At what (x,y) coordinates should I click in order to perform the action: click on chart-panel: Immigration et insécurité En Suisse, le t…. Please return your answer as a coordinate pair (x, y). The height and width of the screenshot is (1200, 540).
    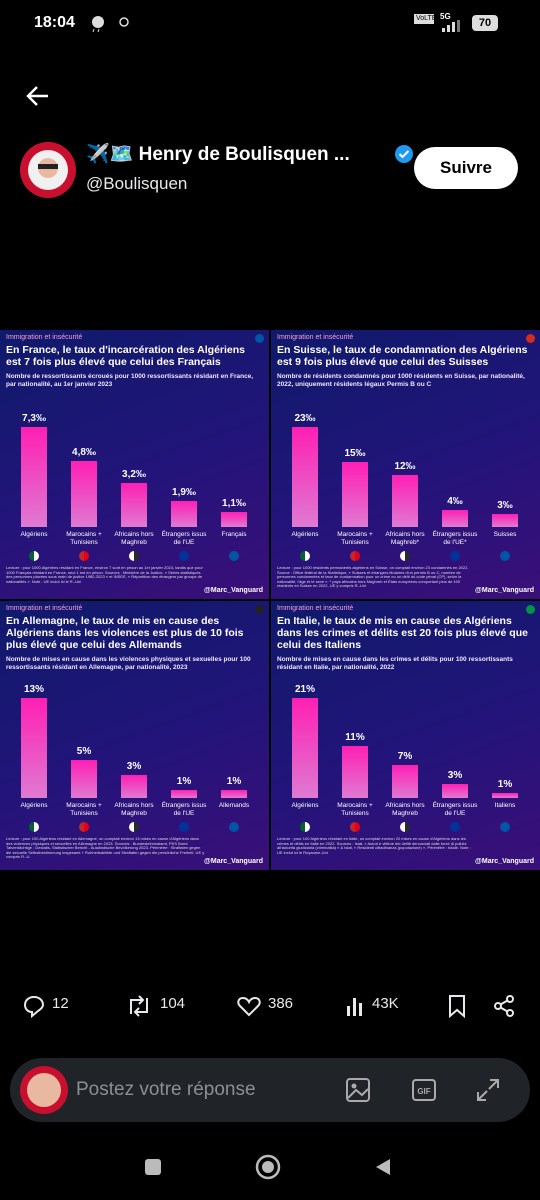
    Looking at the image, I should click on (405, 464).